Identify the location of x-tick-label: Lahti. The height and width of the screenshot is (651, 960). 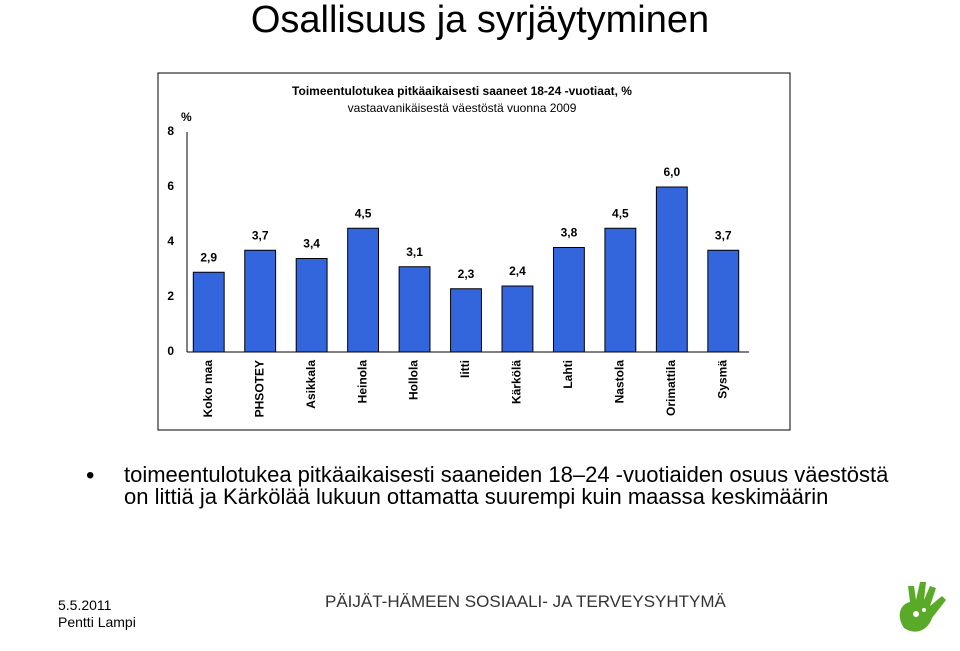
(568, 374).